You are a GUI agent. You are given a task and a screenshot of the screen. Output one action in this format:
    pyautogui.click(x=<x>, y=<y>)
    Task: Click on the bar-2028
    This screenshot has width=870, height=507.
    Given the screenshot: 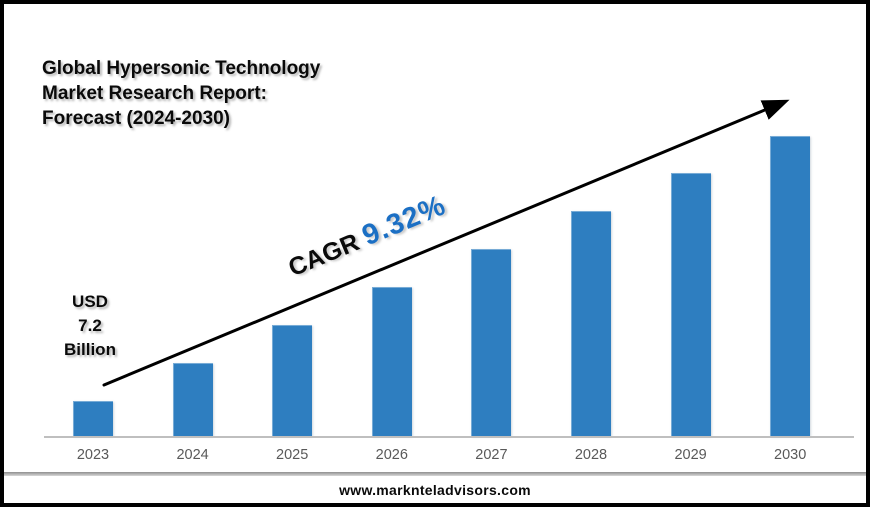 What is the action you would take?
    pyautogui.click(x=591, y=323)
    